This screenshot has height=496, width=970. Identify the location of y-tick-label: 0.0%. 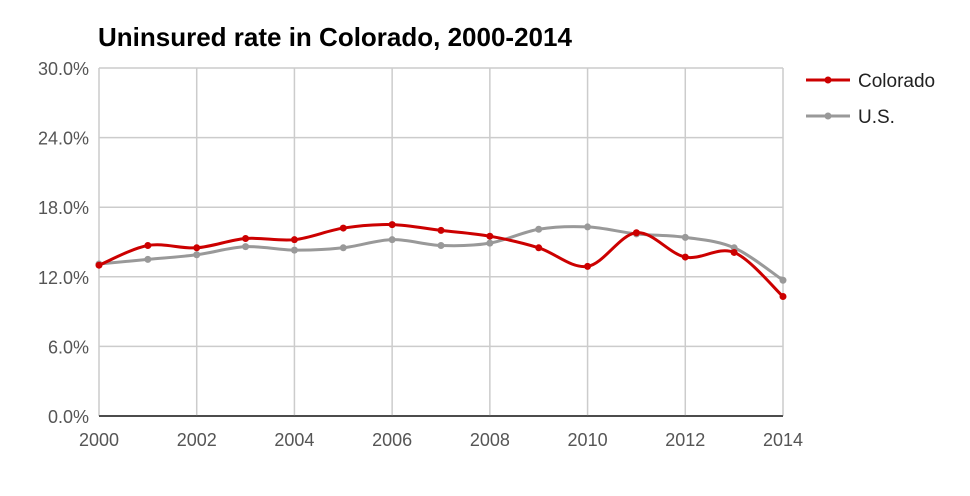
(68, 417).